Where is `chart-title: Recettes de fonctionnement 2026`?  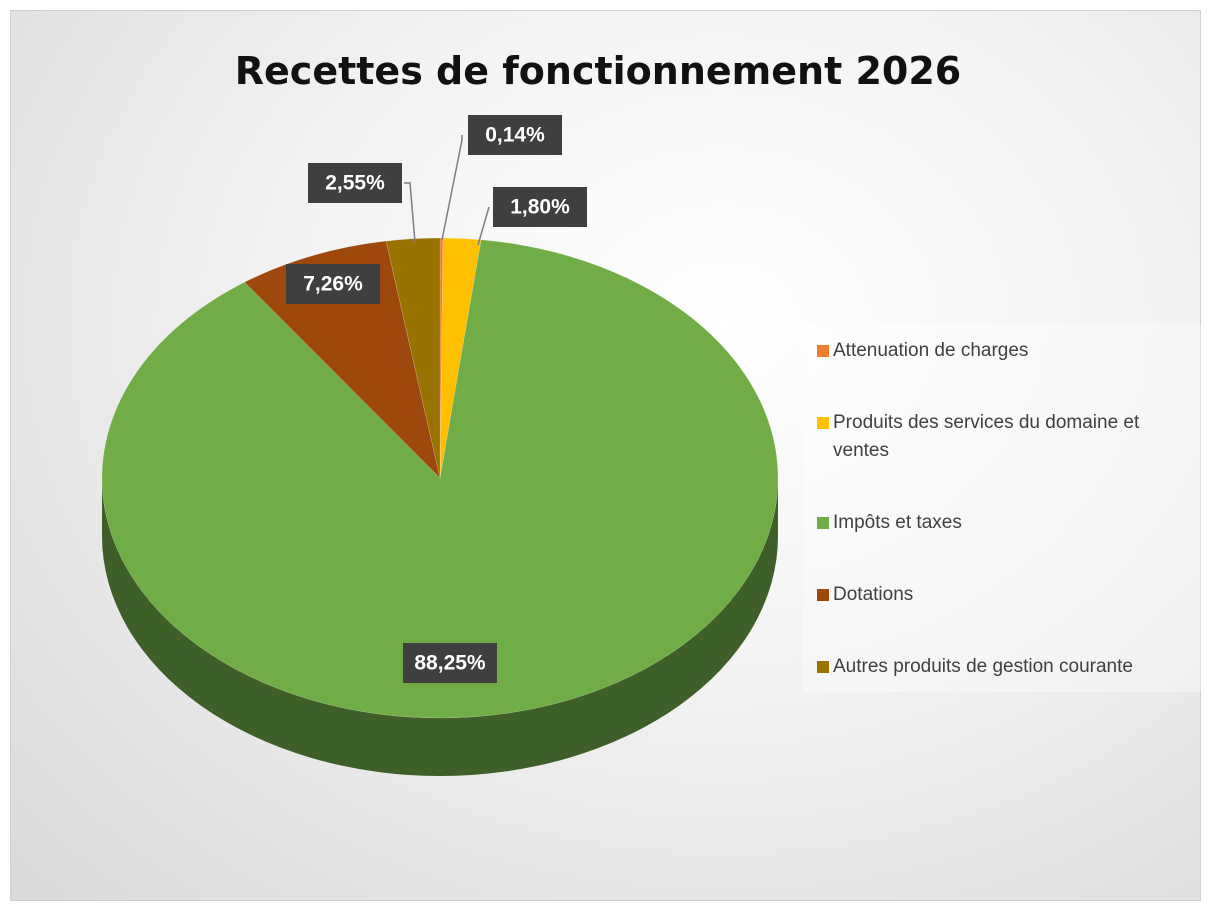 chart-title: Recettes de fonctionnement 2026 is located at coordinates (598, 71).